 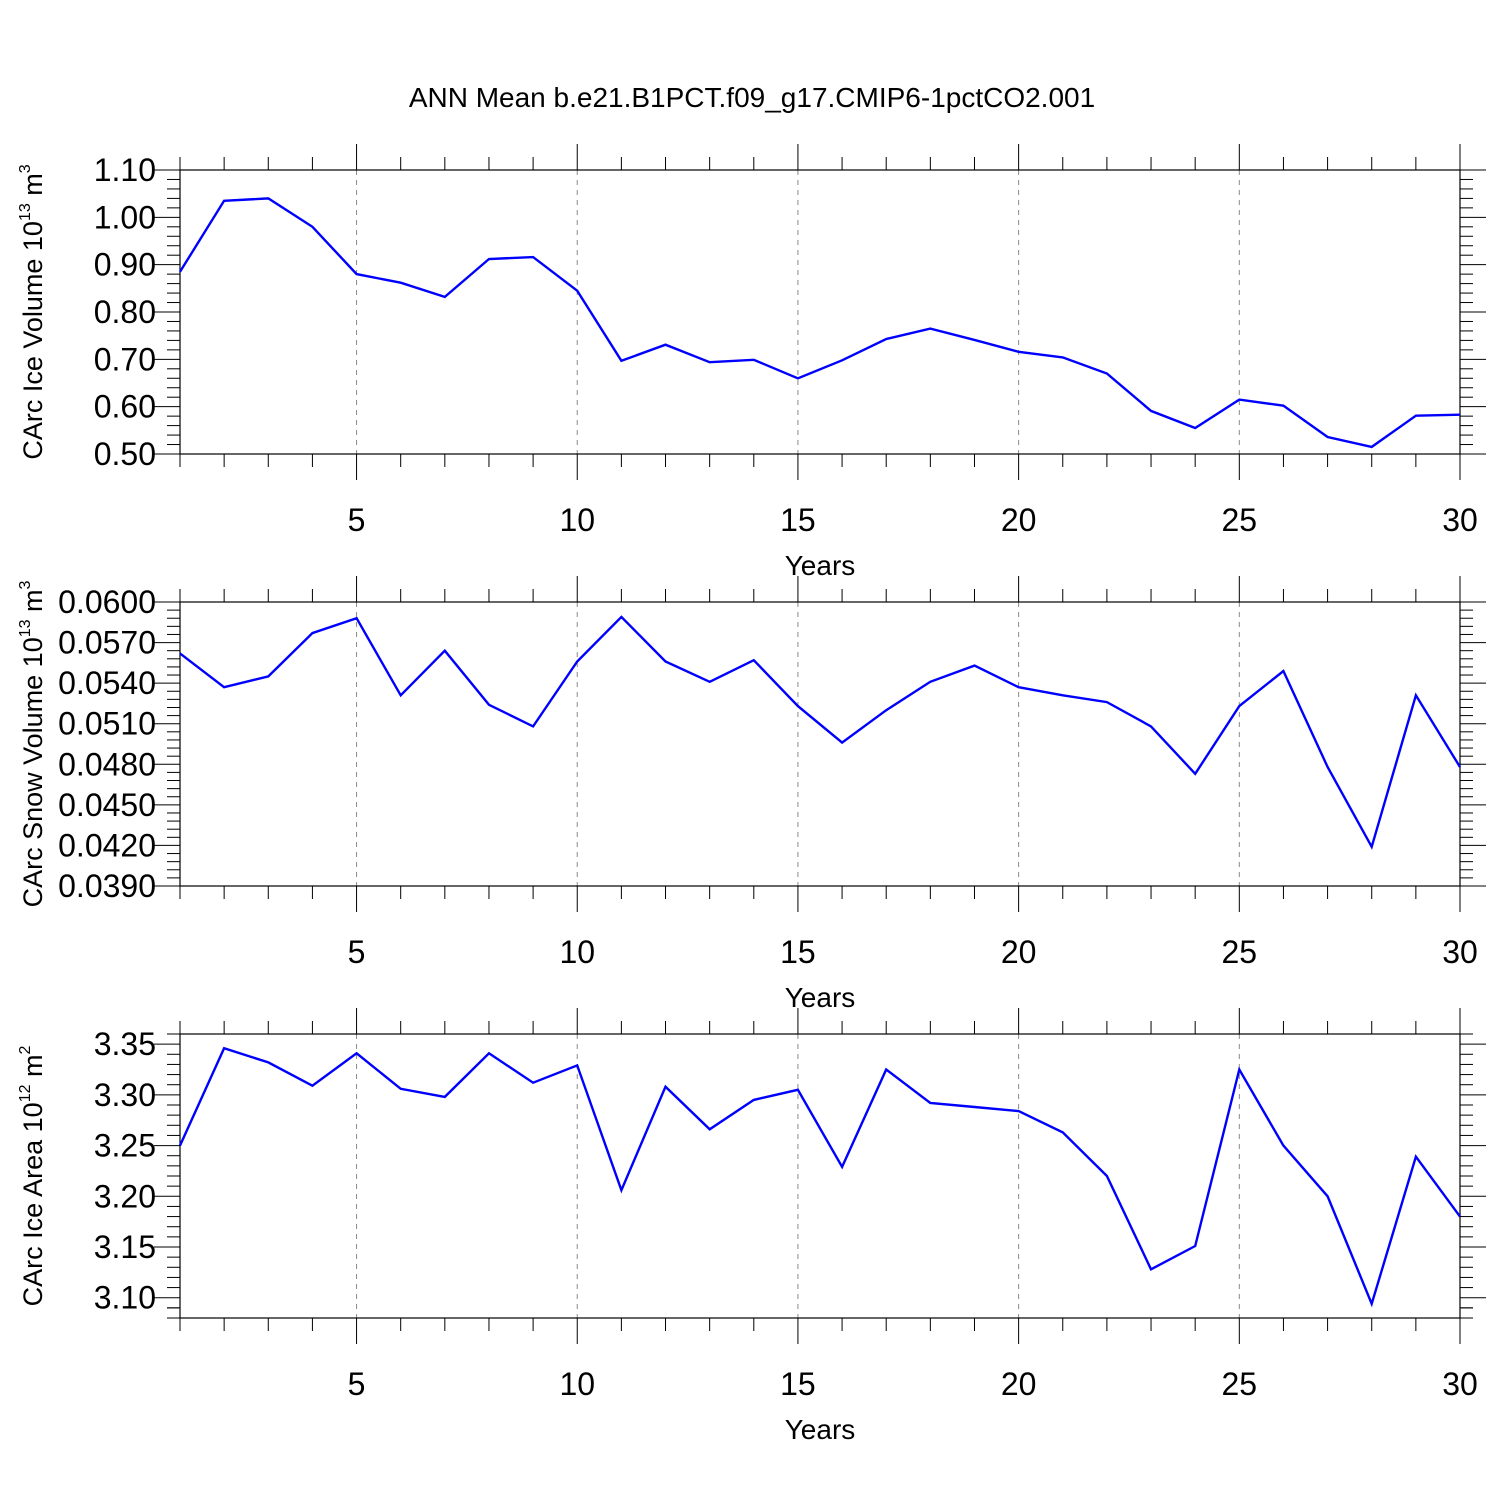 I want to click on y-tick-label: 3.25, so click(x=125, y=1146).